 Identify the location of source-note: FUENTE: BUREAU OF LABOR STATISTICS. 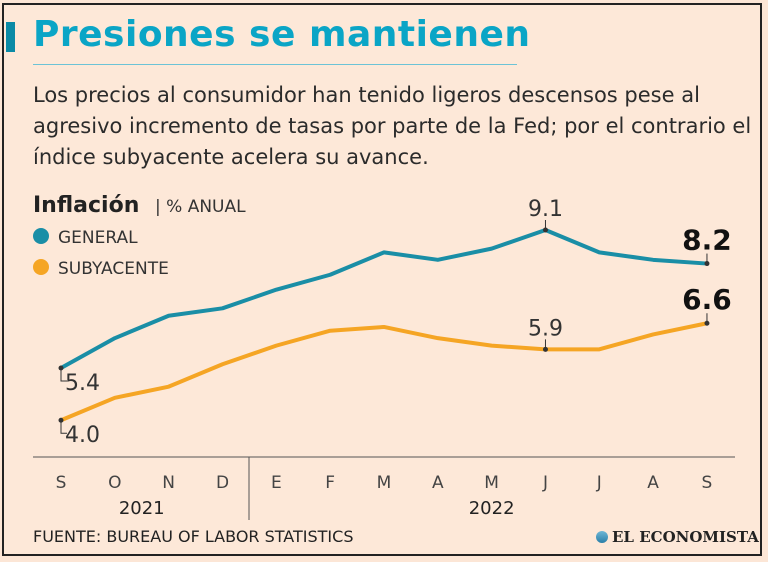
(193, 536).